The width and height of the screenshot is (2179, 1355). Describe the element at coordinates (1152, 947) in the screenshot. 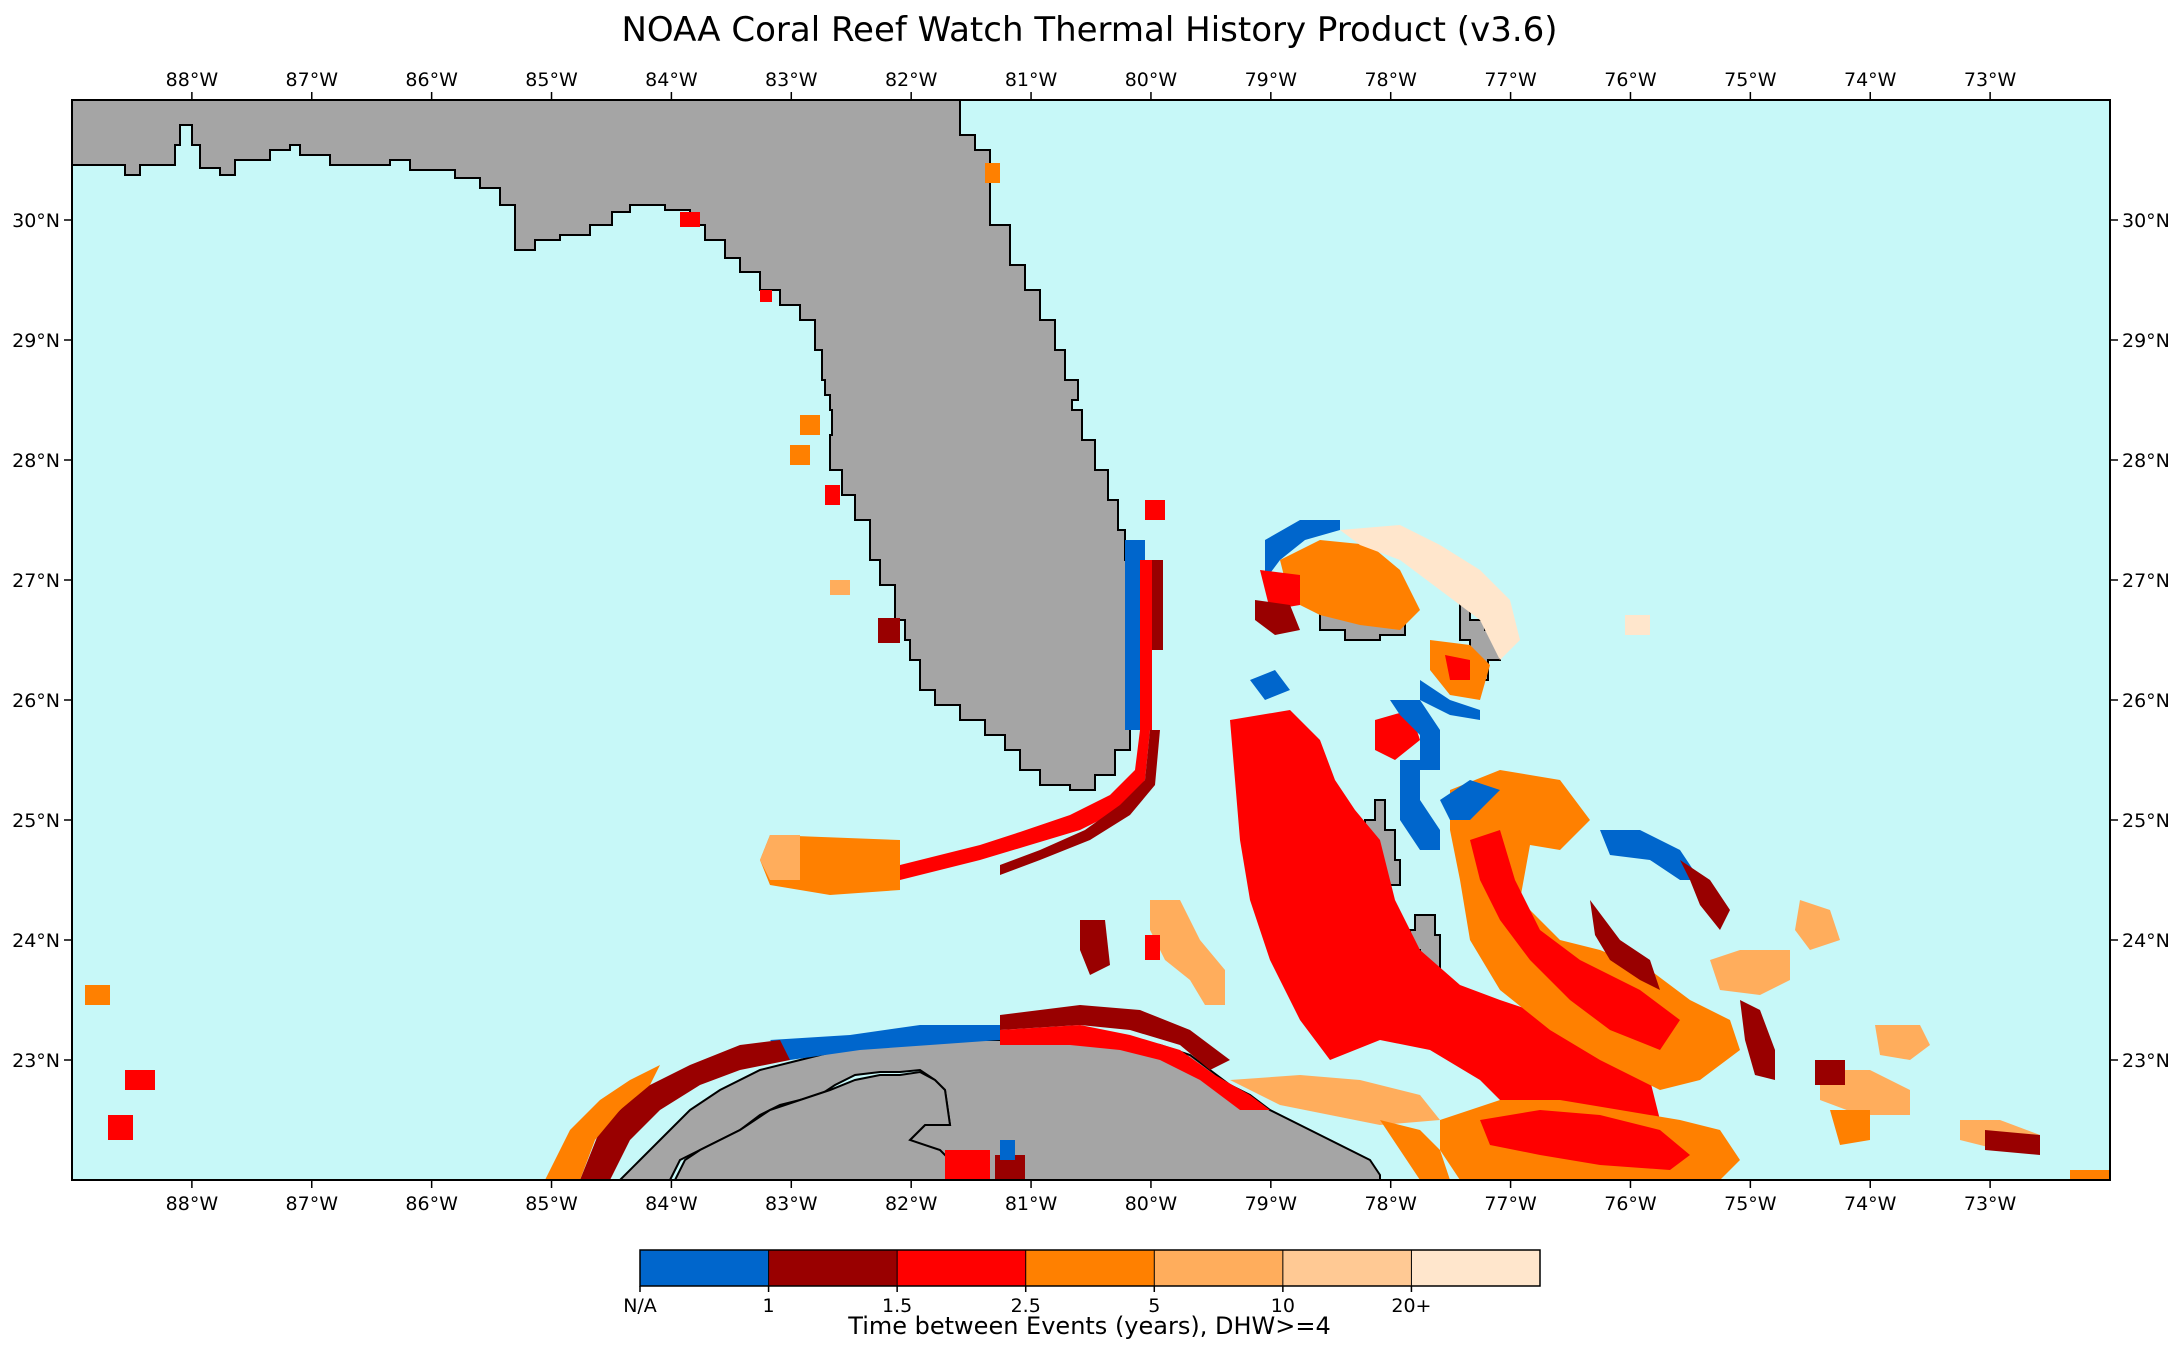

I see `patch-caysal-1.5` at that location.